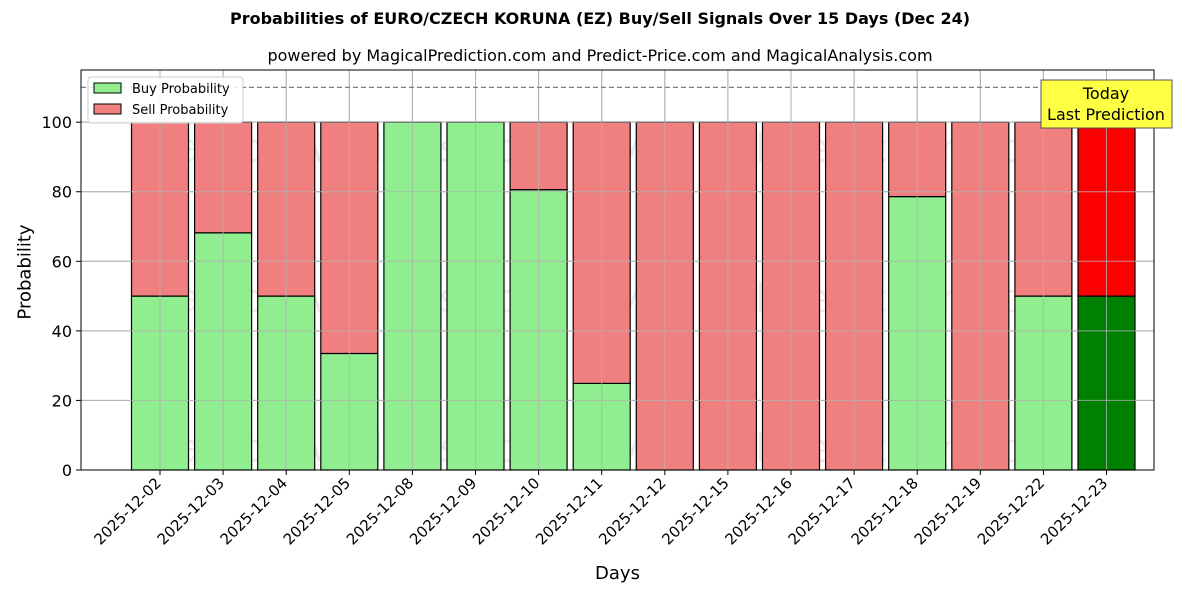  What do you see at coordinates (1011, 511) in the screenshot?
I see `x-tick-label: 2025-12-22` at bounding box center [1011, 511].